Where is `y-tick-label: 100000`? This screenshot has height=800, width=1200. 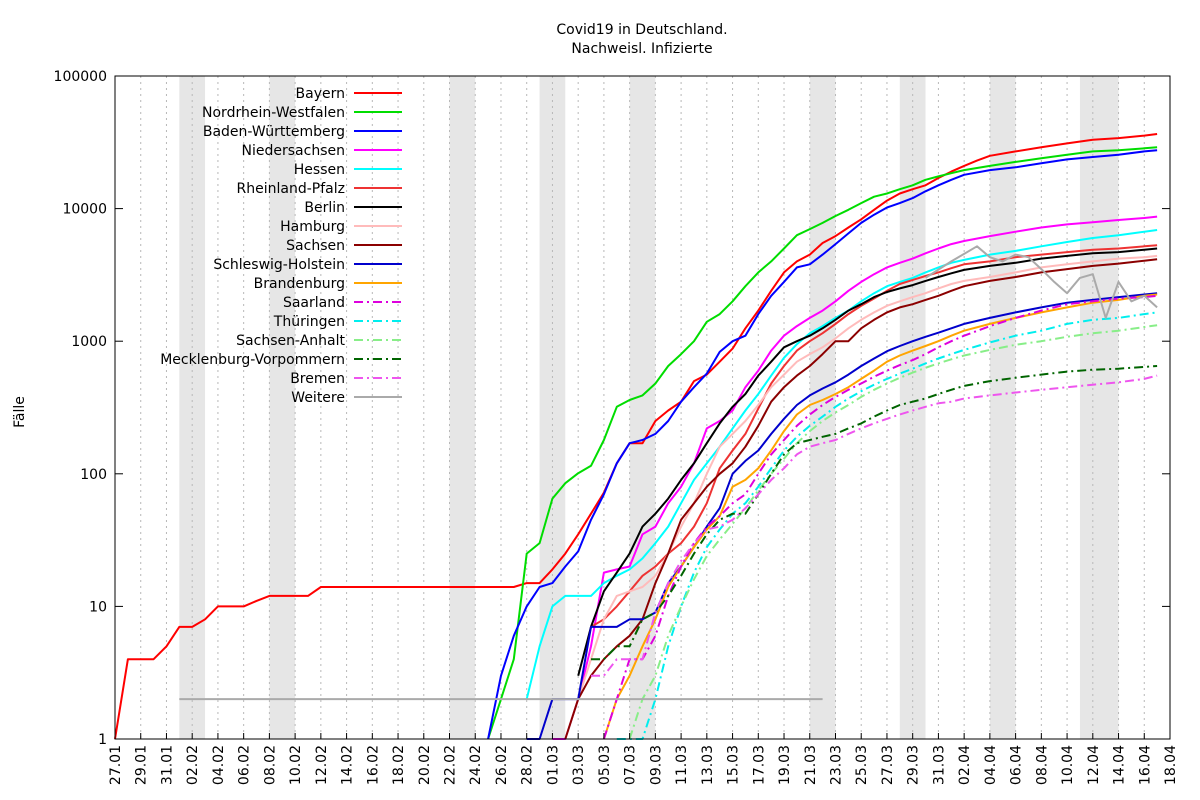
y-tick-label: 100000 is located at coordinates (80, 77).